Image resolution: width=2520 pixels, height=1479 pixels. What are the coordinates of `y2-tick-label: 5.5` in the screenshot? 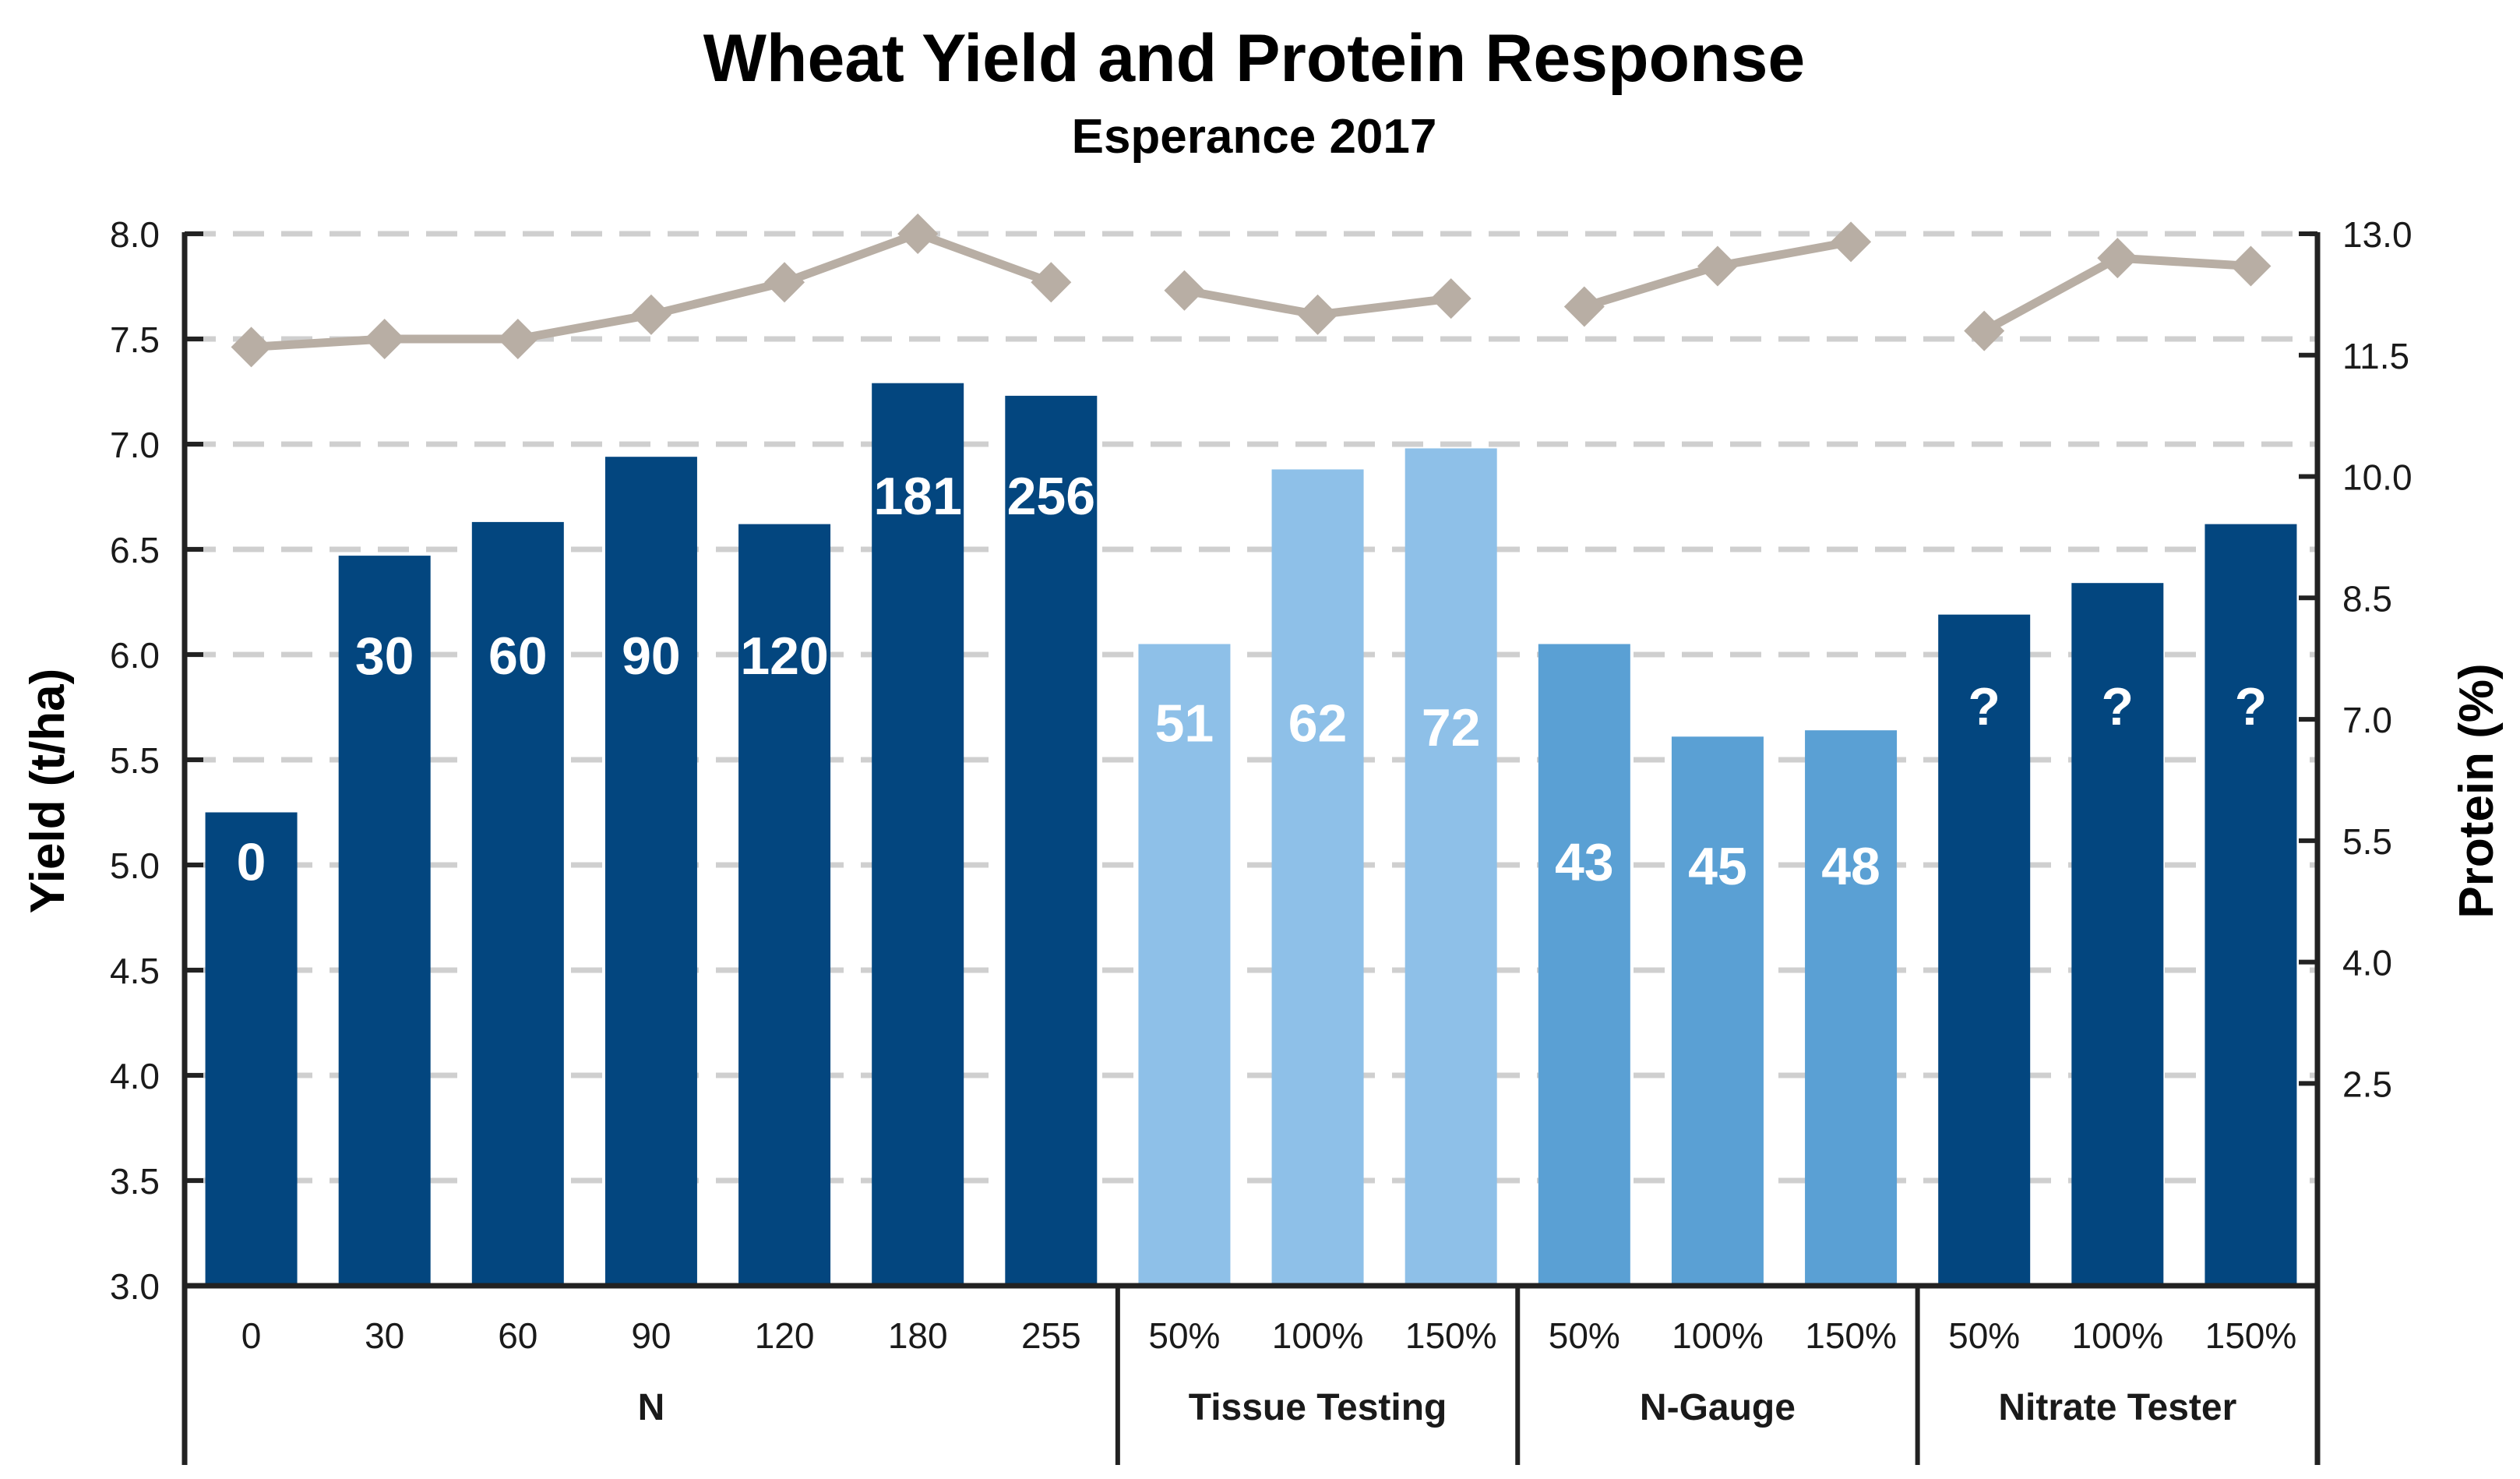 It's located at (2367, 841).